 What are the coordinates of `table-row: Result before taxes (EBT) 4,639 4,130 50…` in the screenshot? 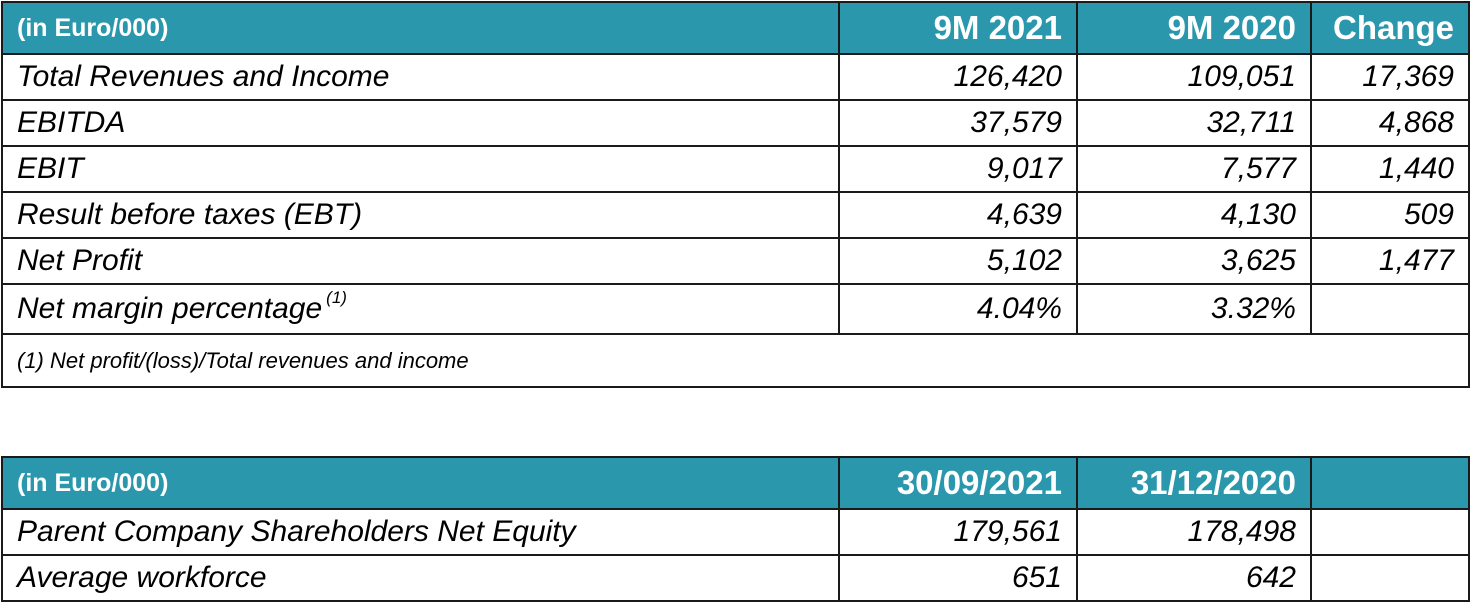 It's located at (735, 215).